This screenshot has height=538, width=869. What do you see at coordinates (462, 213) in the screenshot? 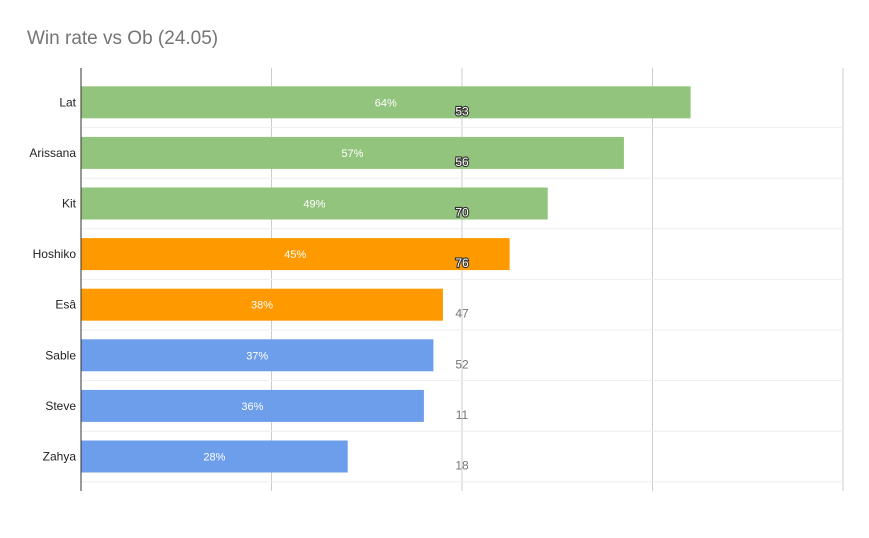
I see `count-label: 70` at bounding box center [462, 213].